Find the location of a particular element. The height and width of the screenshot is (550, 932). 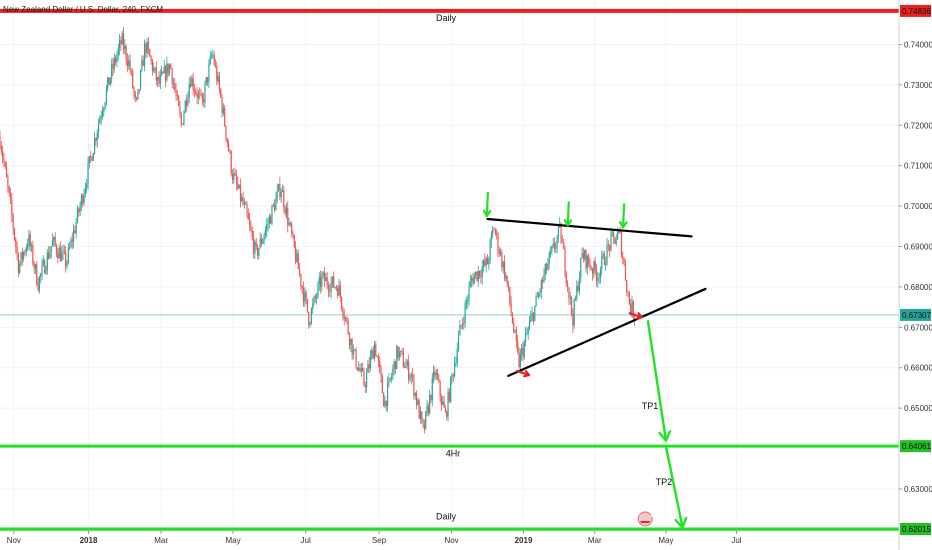

projection-arrow-shaft is located at coordinates (674, 487).